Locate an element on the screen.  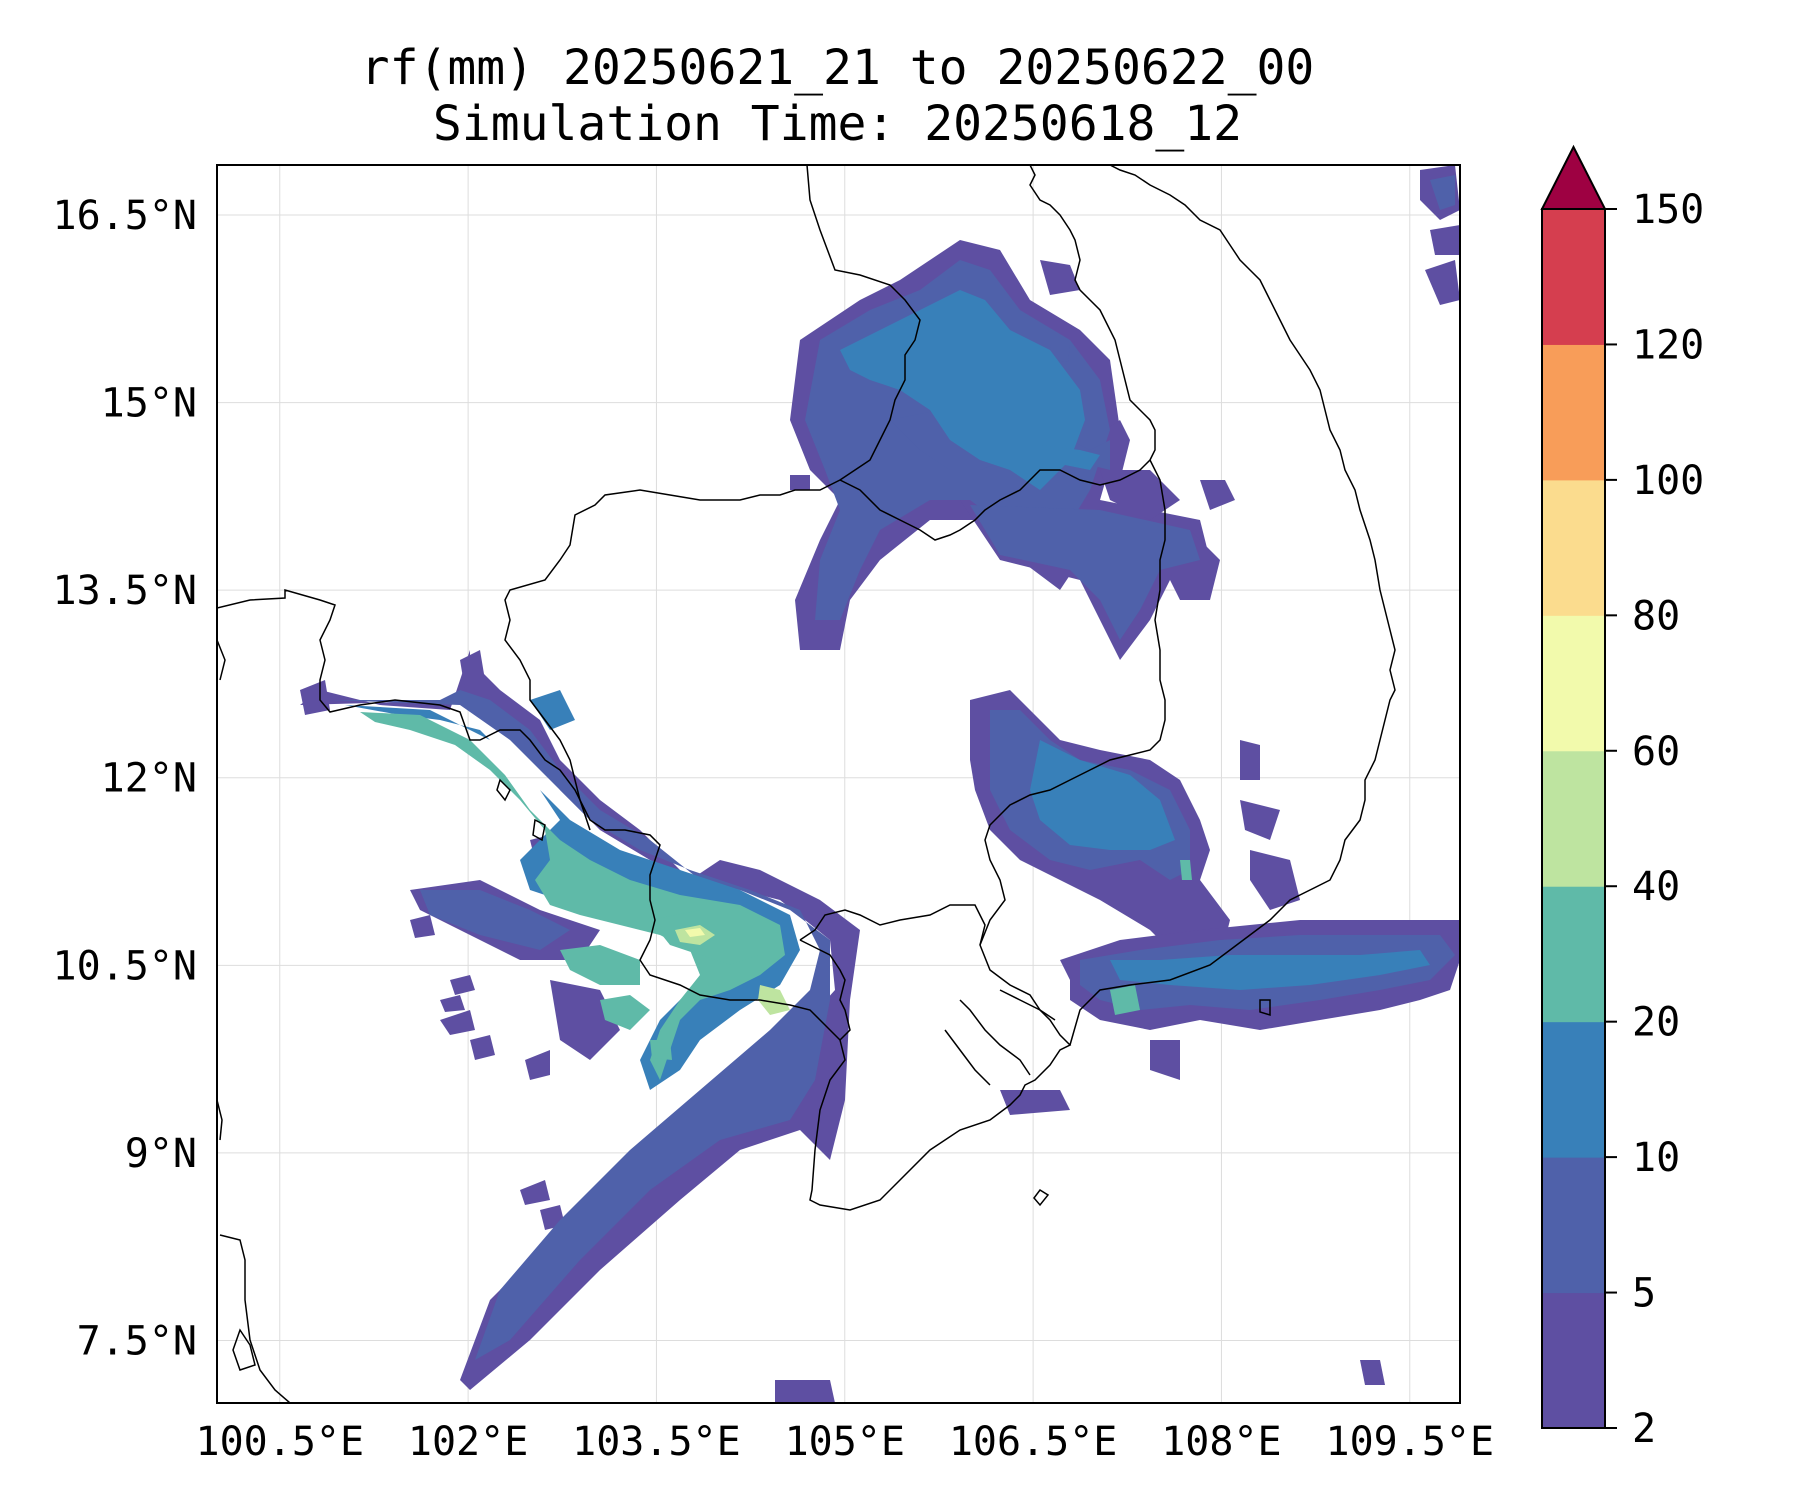
colorbar-tick-label: 2 is located at coordinates (1644, 1429).